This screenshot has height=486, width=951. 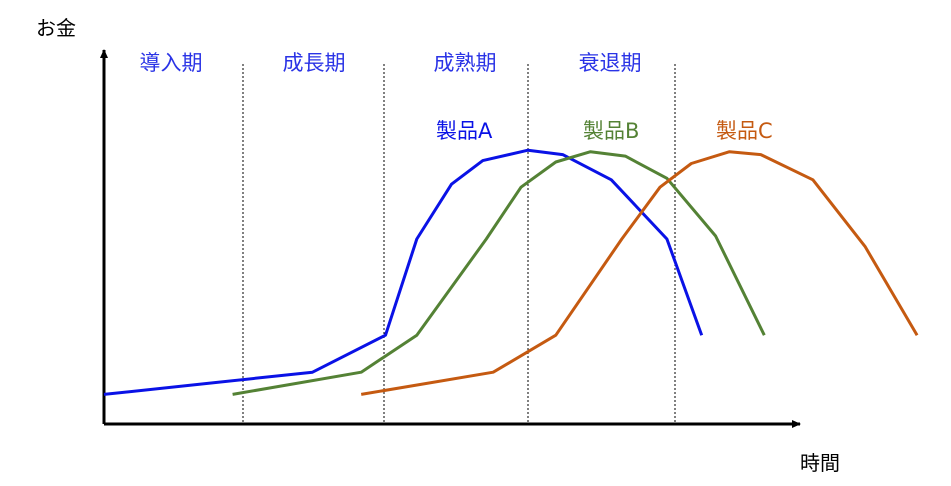 What do you see at coordinates (465, 63) in the screenshot?
I see `phase-label-3: 成熟期` at bounding box center [465, 63].